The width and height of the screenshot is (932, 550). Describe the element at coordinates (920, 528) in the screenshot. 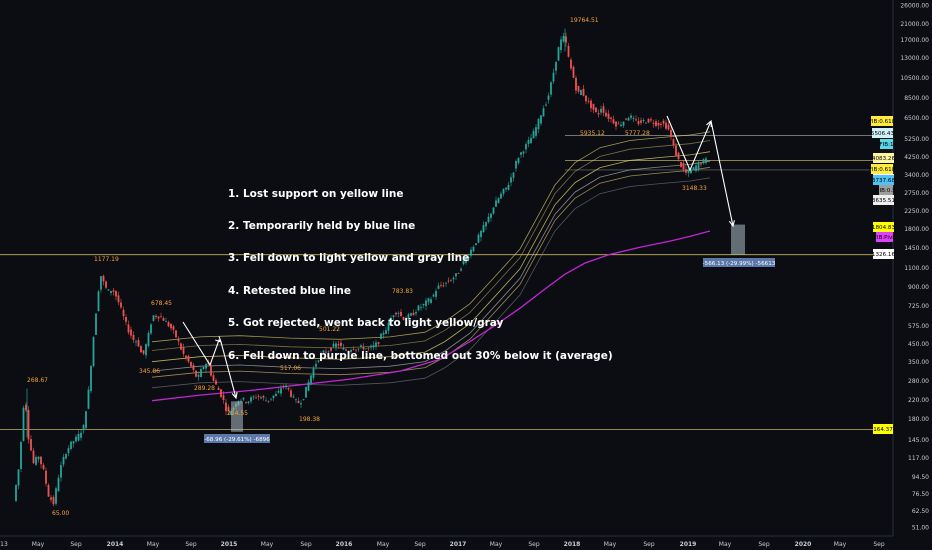

I see `y-tick-label: 51.00` at that location.